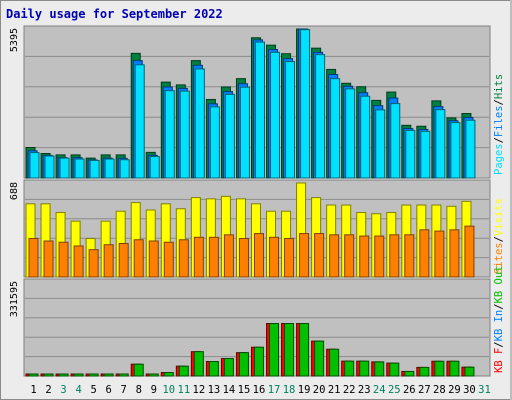 The height and width of the screenshot is (400, 512). I want to click on x-tick-label: 31, so click(484, 390).